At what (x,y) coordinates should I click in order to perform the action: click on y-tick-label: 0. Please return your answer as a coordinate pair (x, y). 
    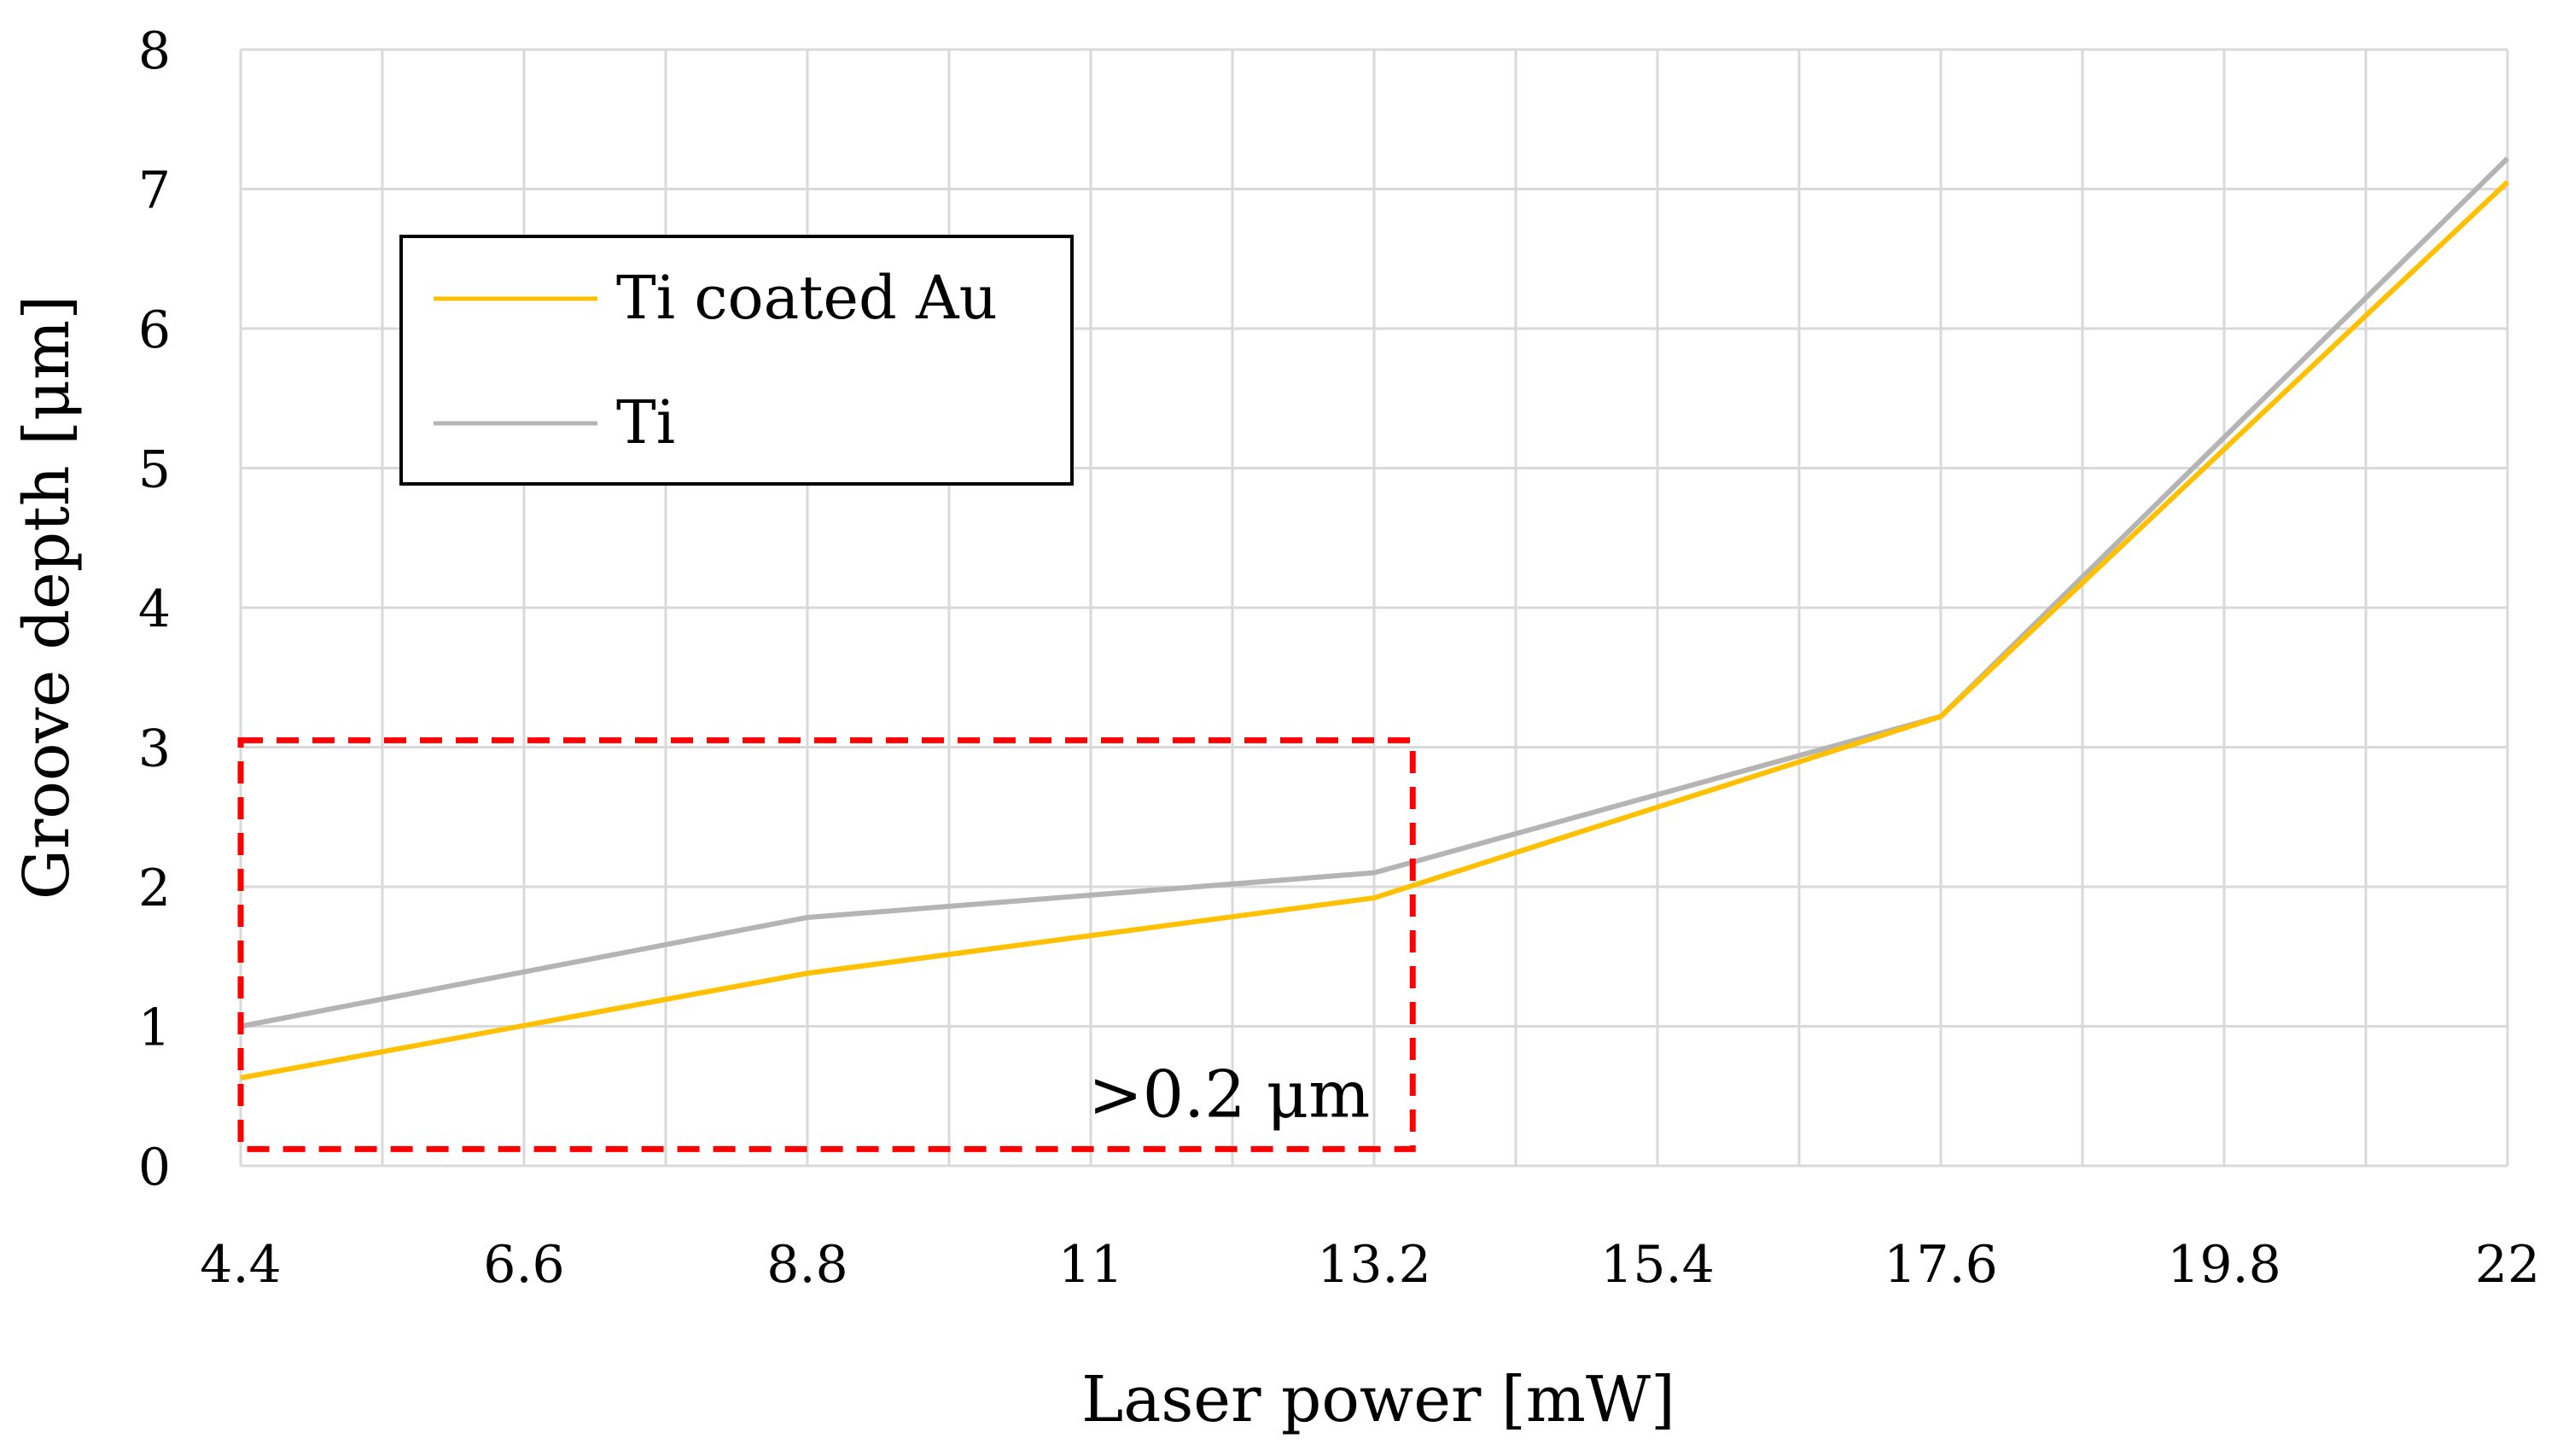
    Looking at the image, I should click on (154, 1167).